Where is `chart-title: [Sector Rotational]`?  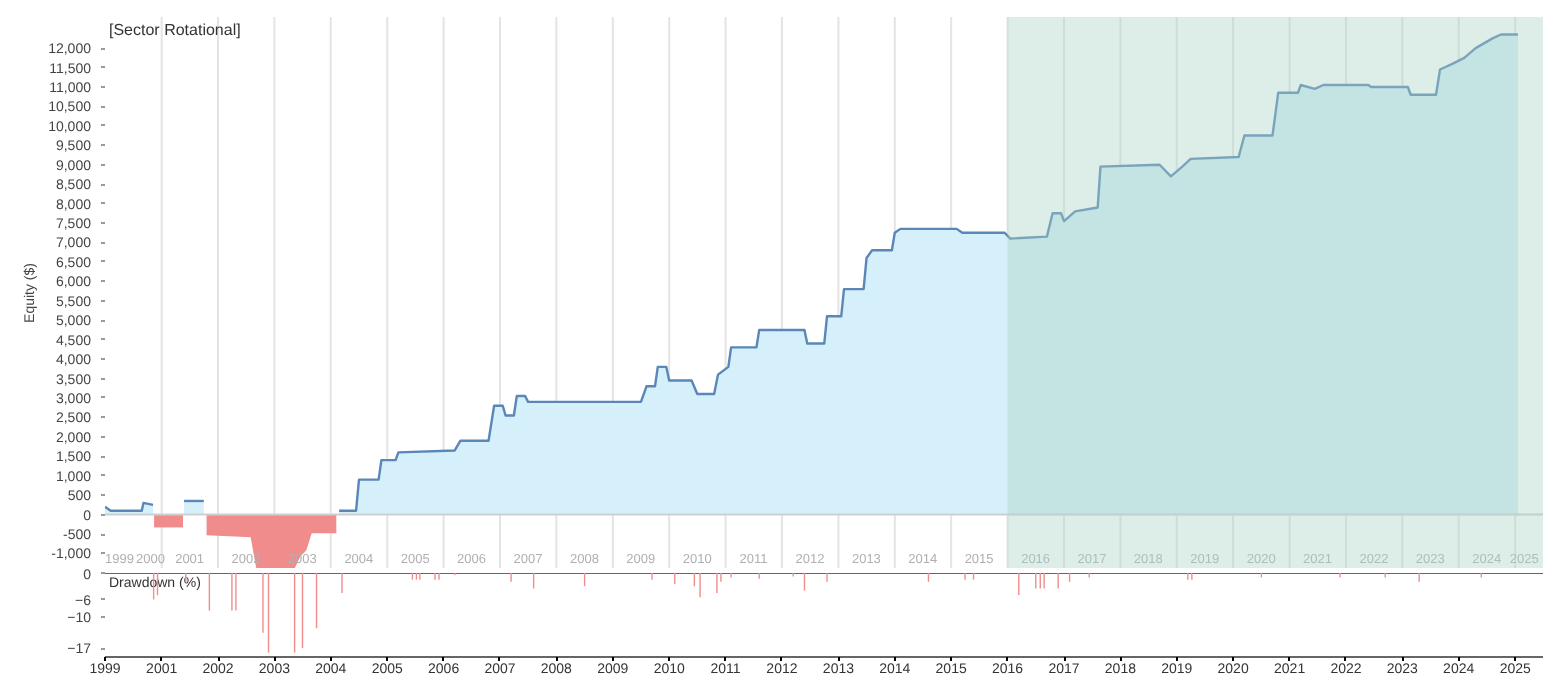 chart-title: [Sector Rotational] is located at coordinates (175, 30).